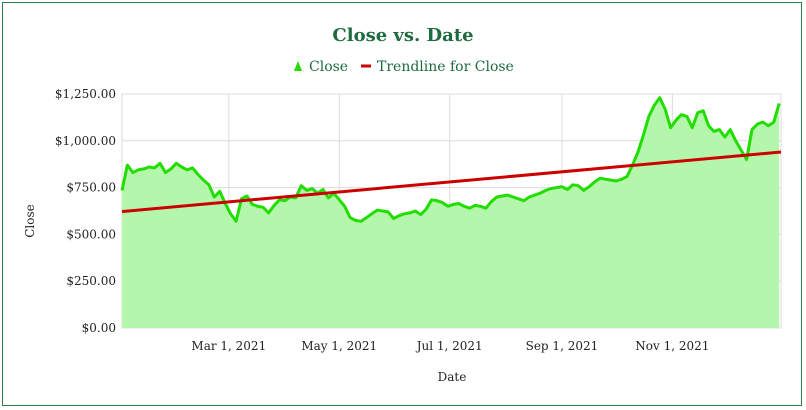 This screenshot has height=410, width=806. Describe the element at coordinates (99, 328) in the screenshot. I see `y-tick-label: $0.00` at that location.